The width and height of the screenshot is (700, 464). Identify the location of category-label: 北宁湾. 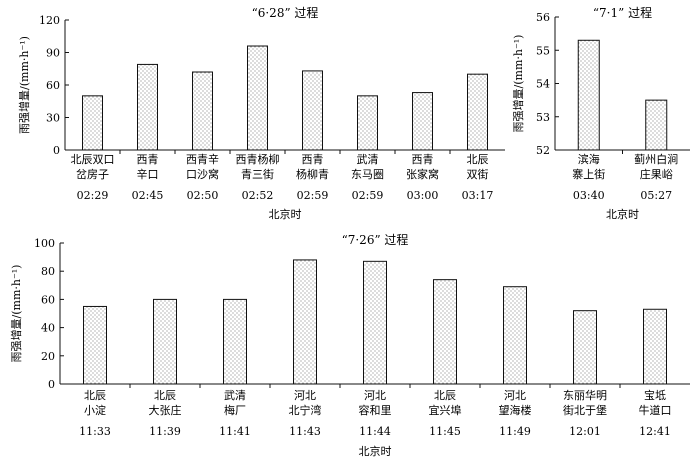
(305, 410).